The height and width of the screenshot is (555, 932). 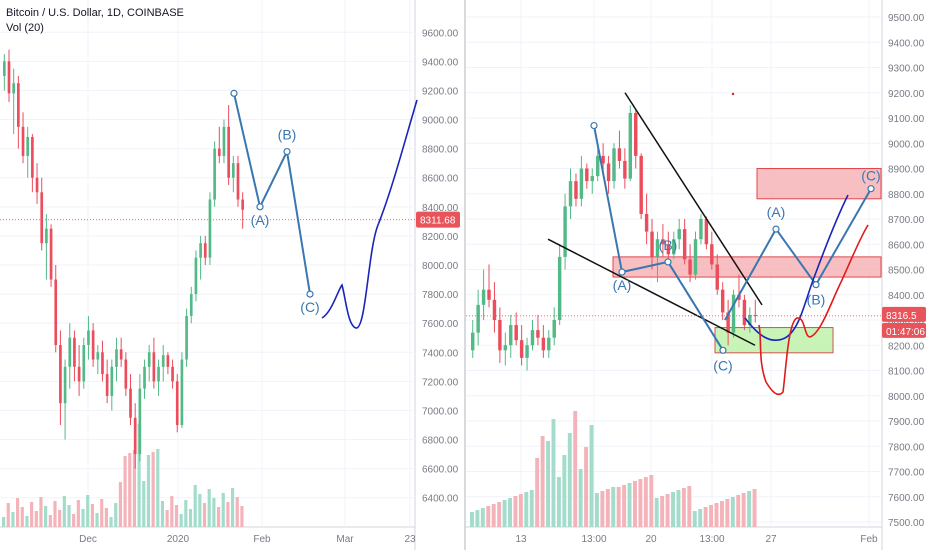 What do you see at coordinates (440, 353) in the screenshot?
I see `price-tick-label: 7400.00` at bounding box center [440, 353].